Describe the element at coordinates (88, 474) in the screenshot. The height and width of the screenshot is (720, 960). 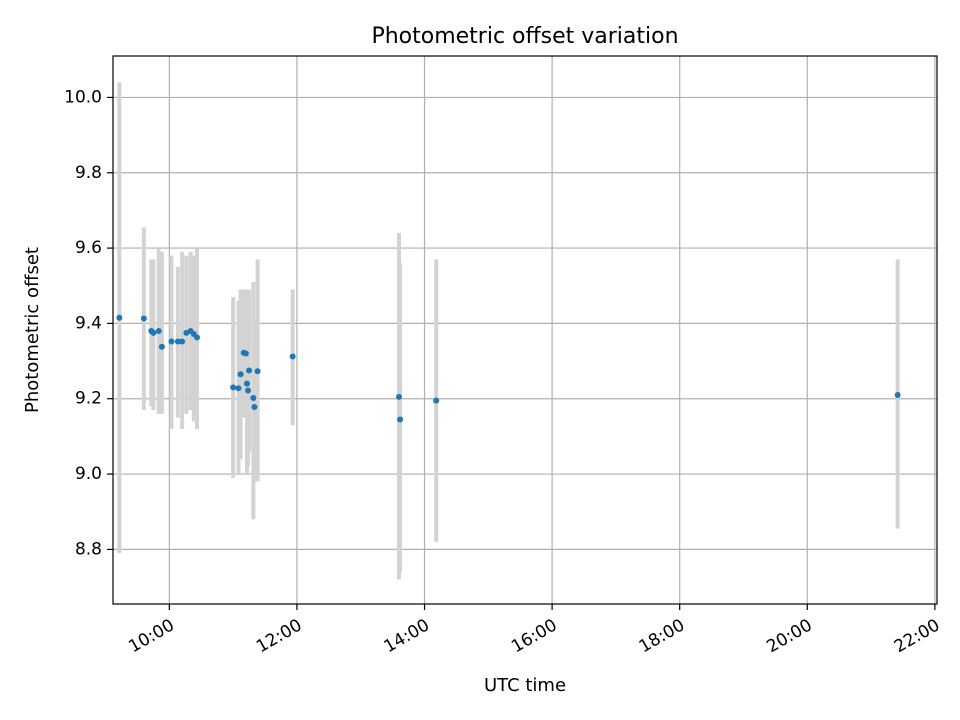
I see `y-tick-label: 9.0` at that location.